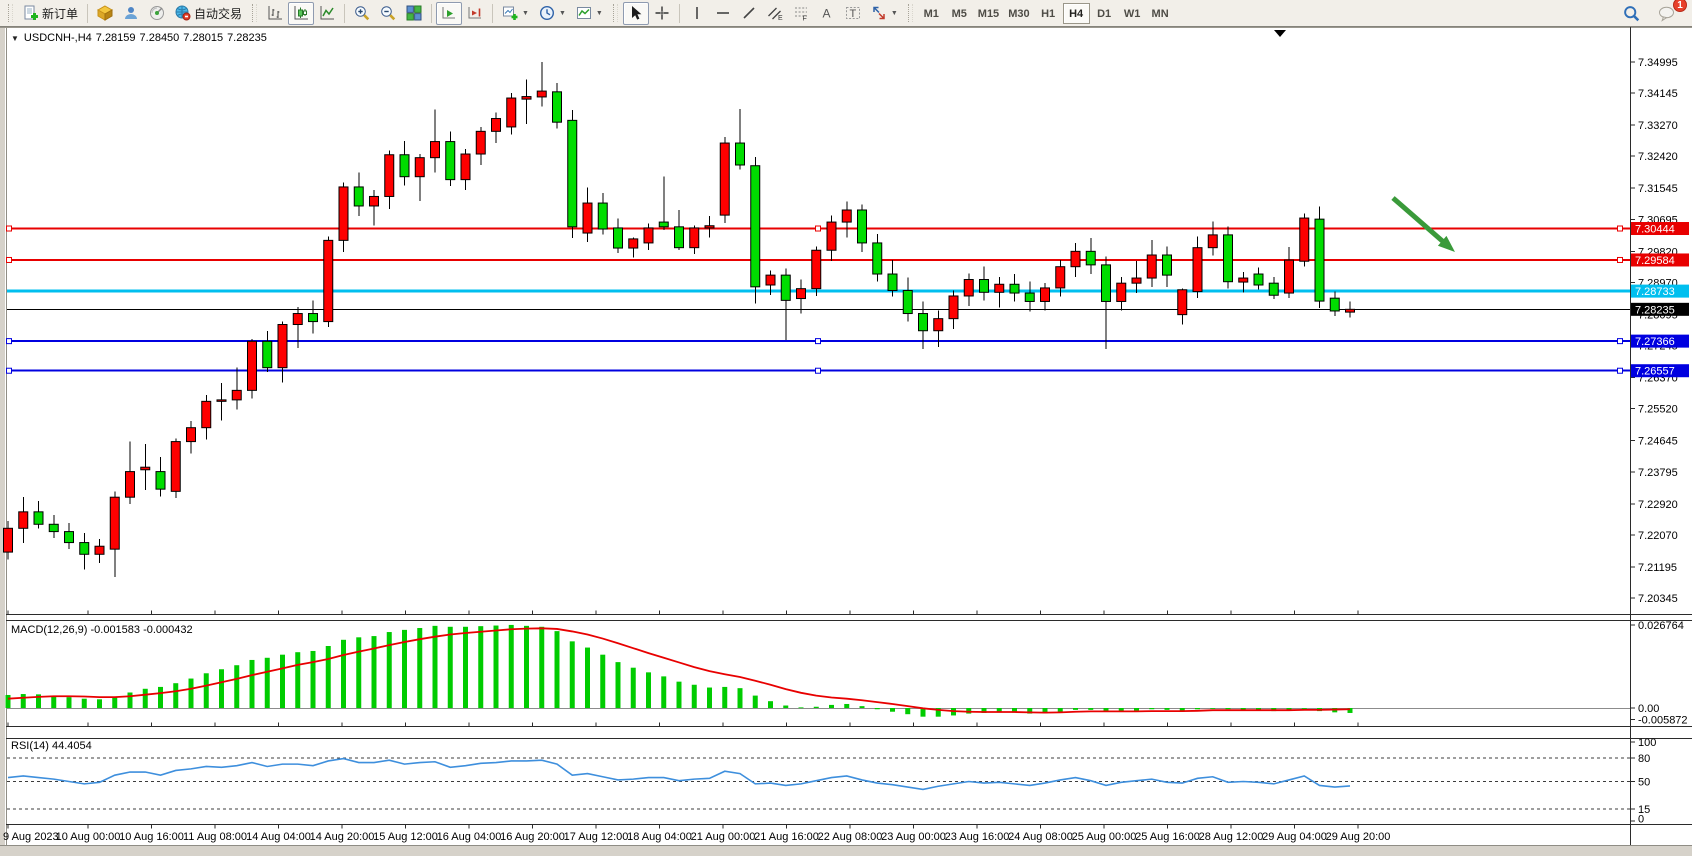 The image size is (1692, 856). I want to click on template-icon, so click(584, 13).